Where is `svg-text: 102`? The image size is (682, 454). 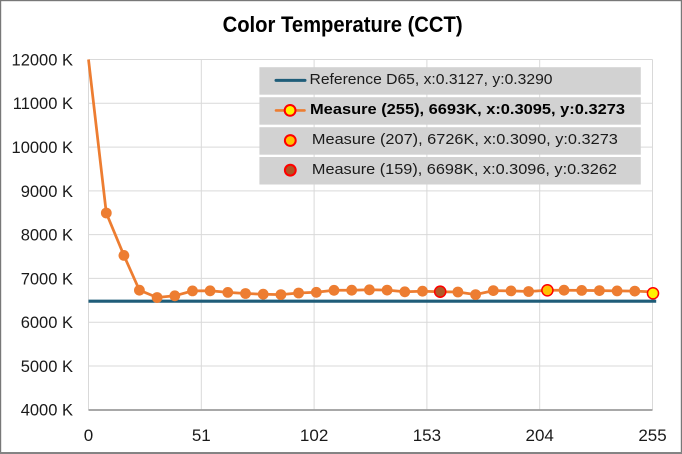
svg-text: 102 is located at coordinates (314, 435).